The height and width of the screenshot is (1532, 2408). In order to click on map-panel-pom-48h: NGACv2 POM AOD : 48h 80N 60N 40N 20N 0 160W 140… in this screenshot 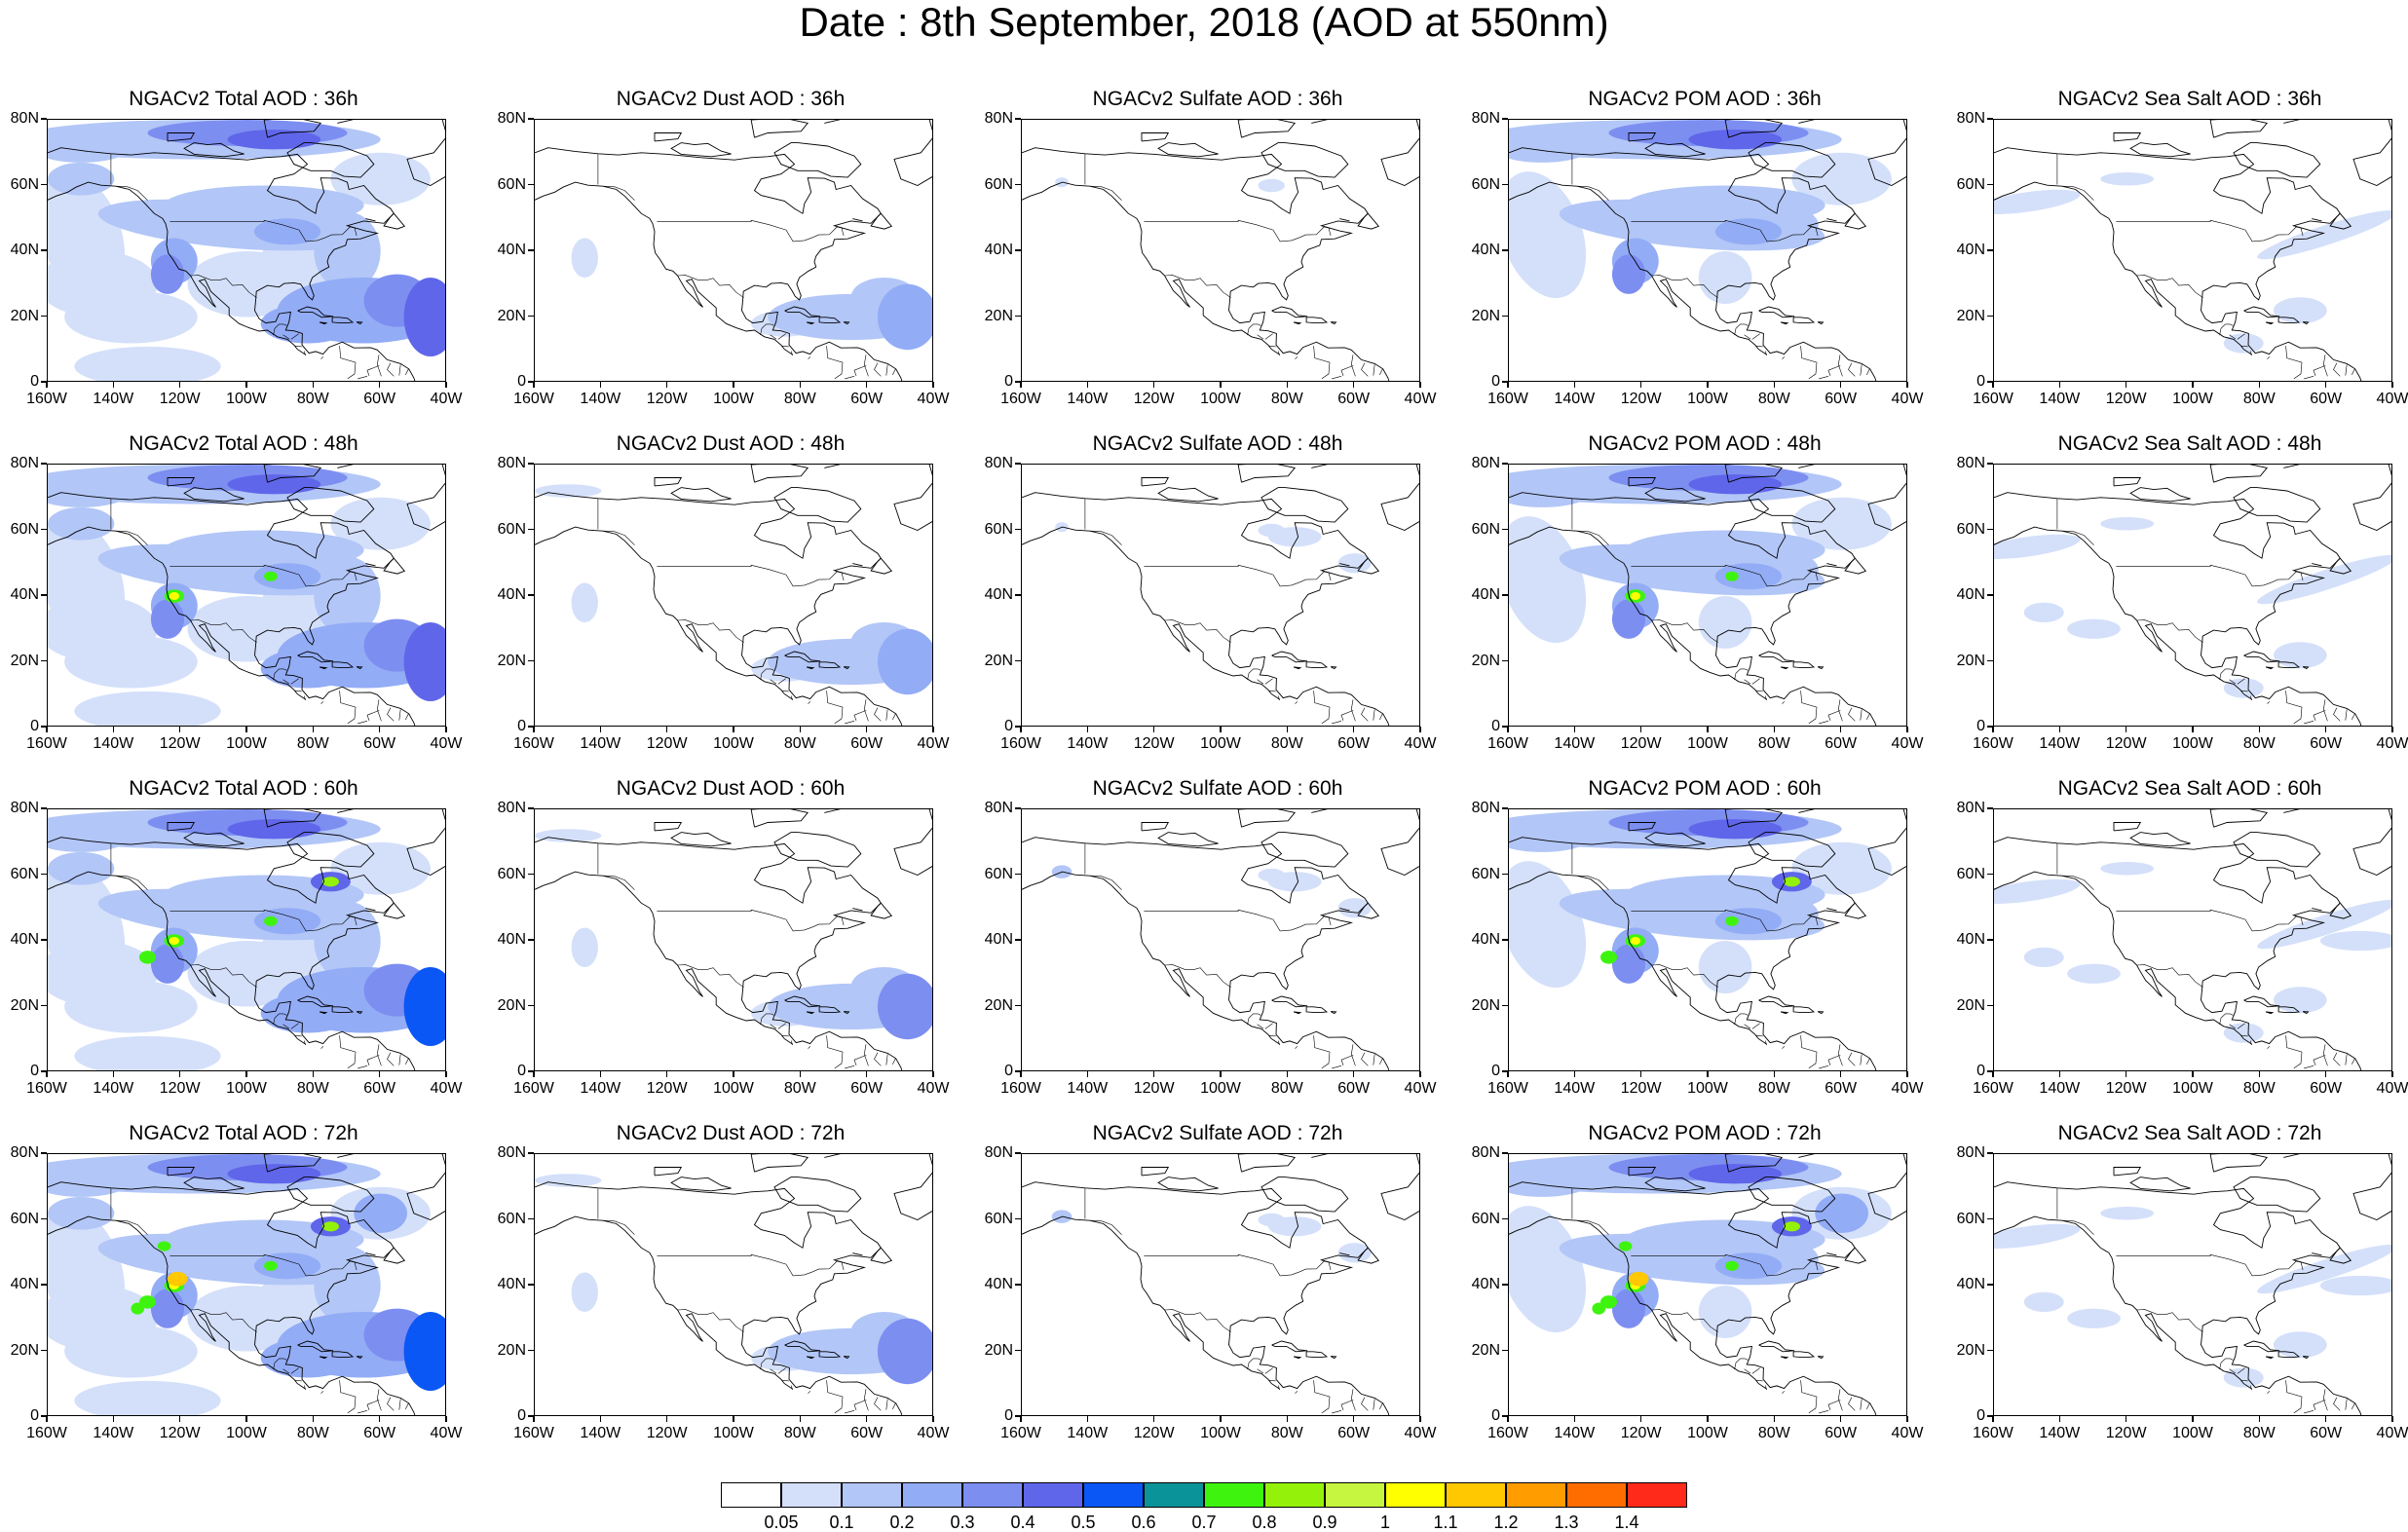, I will do `click(1704, 598)`.